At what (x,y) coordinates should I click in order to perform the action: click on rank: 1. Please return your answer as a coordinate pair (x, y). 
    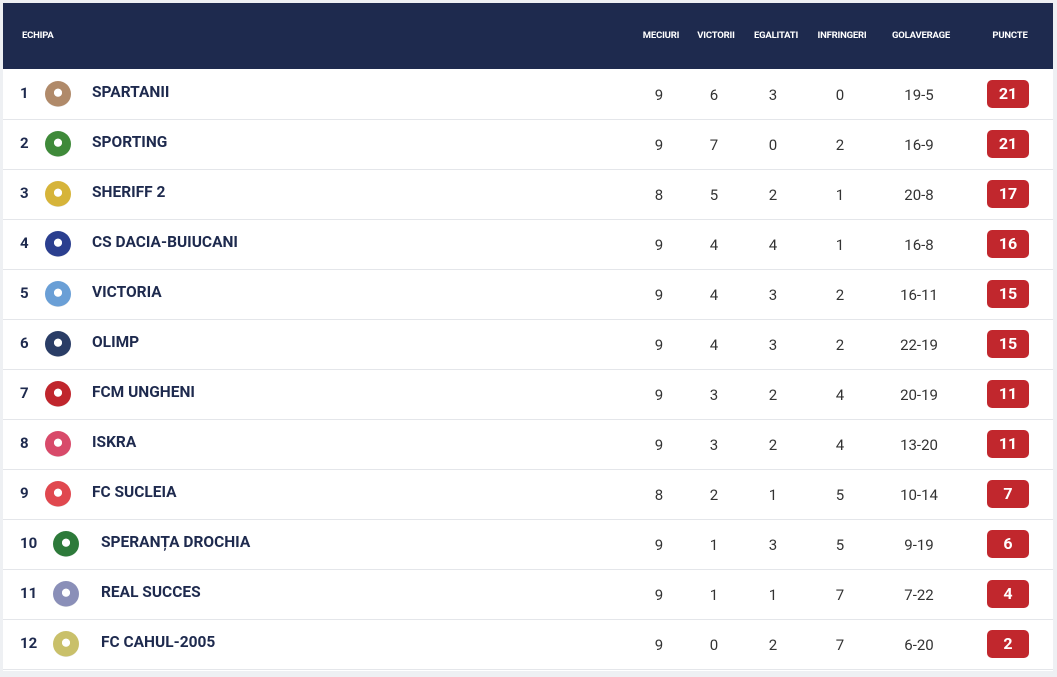
    Looking at the image, I should click on (24, 93).